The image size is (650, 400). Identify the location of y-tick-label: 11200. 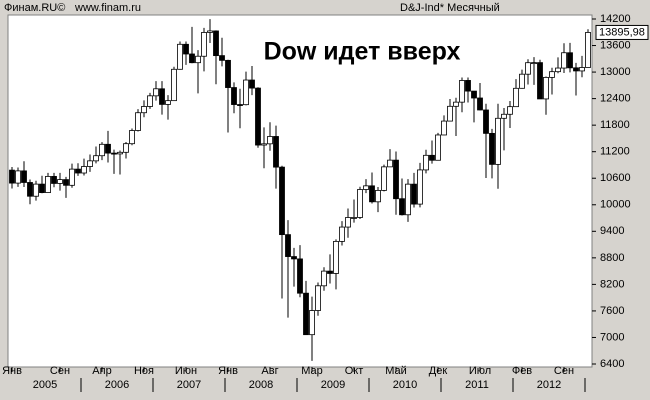
(615, 152).